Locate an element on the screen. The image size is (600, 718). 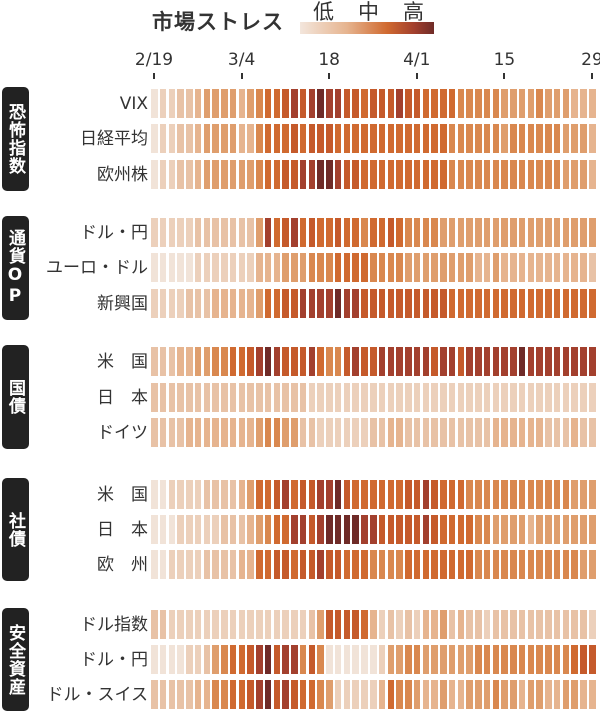
row-label: 米 国 is located at coordinates (122, 362).